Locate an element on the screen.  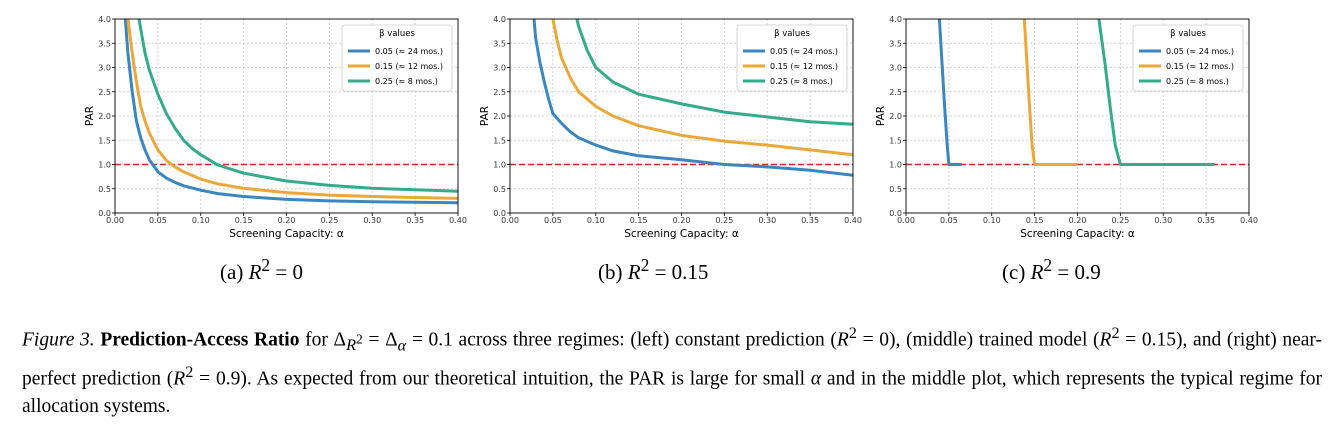
figure-label: Figure 3. is located at coordinates (58, 340).